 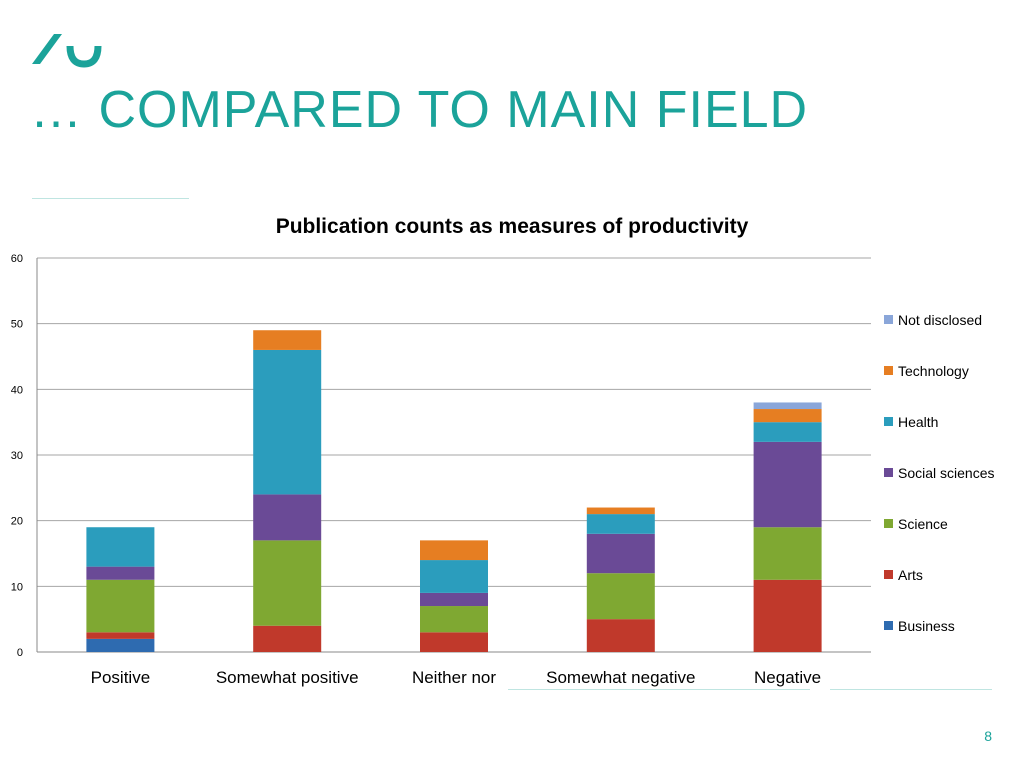 What do you see at coordinates (923, 524) in the screenshot?
I see `legend-label: Science` at bounding box center [923, 524].